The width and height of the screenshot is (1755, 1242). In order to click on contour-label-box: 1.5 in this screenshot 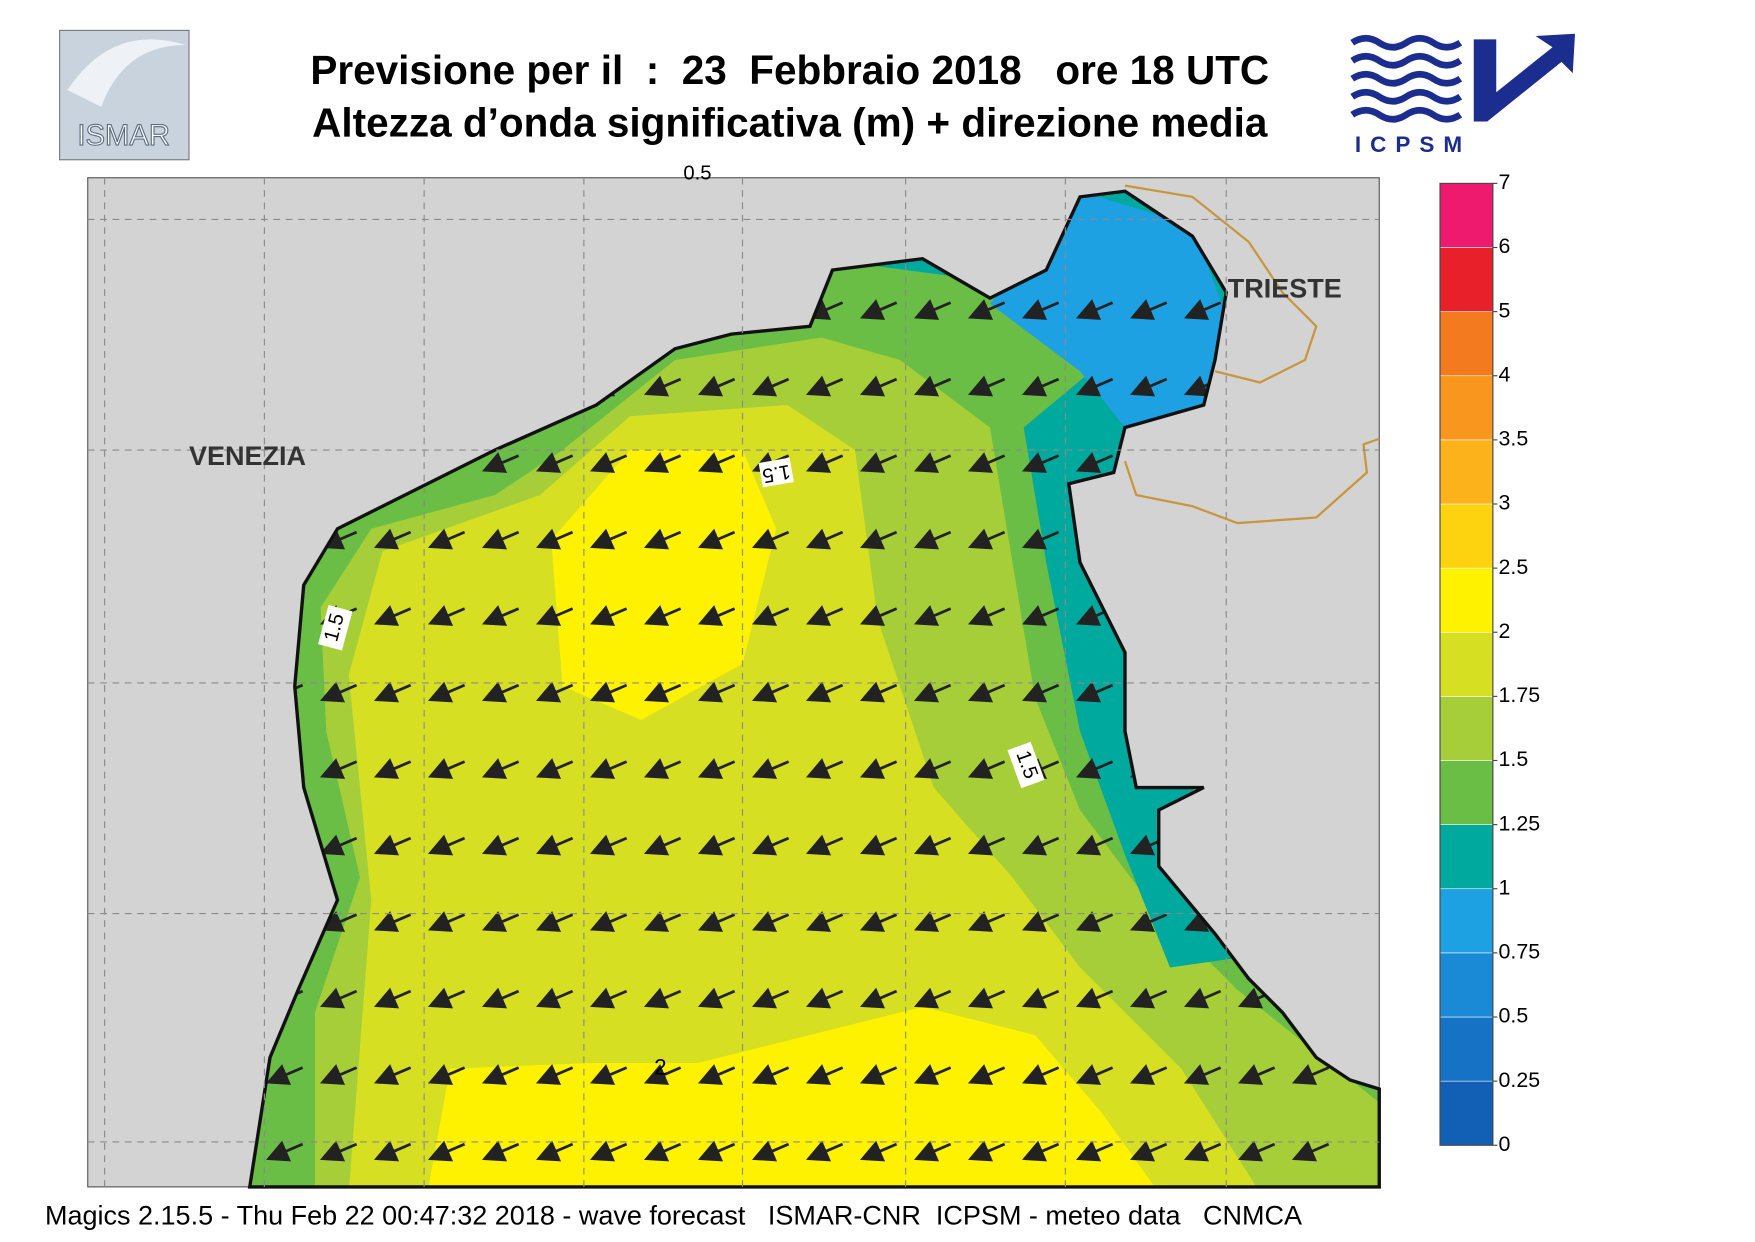, I will do `click(776, 472)`.